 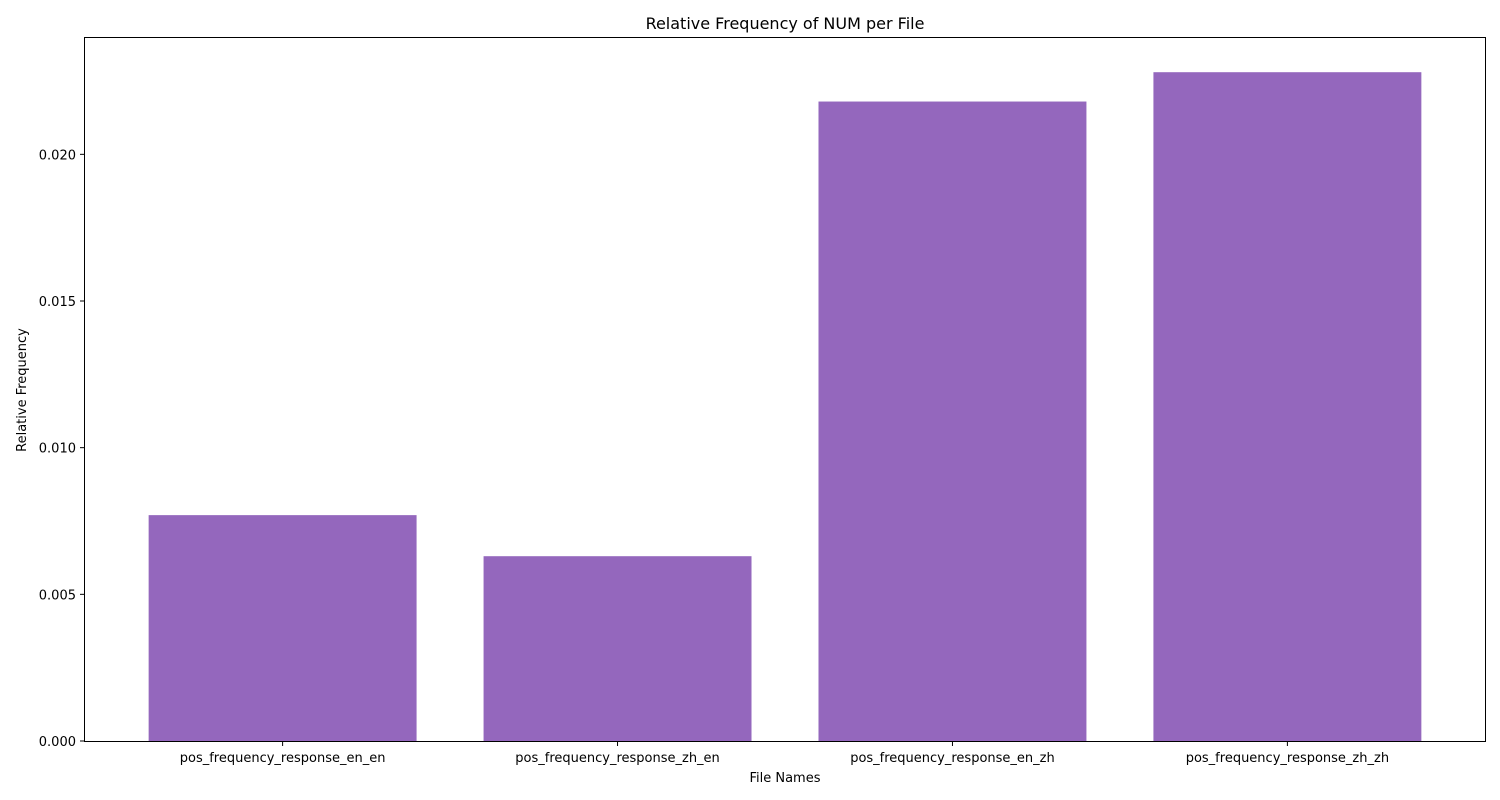 I want to click on x-tick-label: pos_frequency_response_zh_zh, so click(x=1287, y=758).